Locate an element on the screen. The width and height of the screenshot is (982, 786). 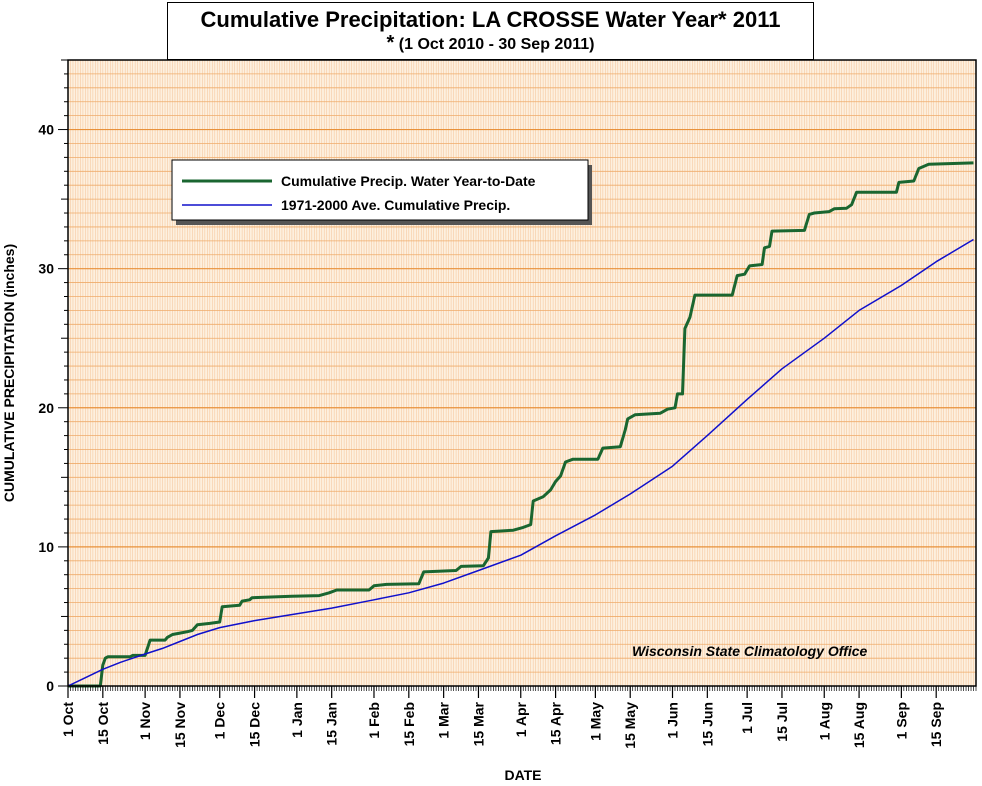
y-axis-title: CUMULATIVE PRECIPITATION (inches) is located at coordinates (9, 373).